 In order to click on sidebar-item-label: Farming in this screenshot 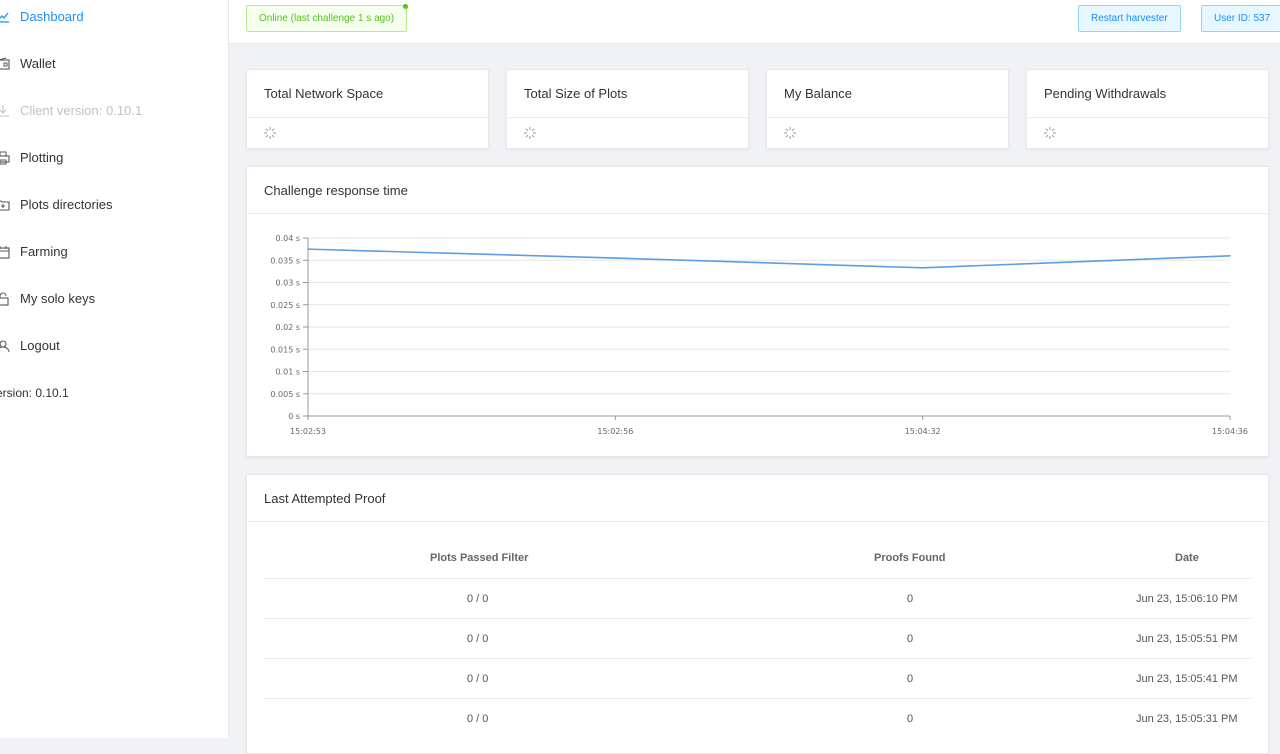, I will do `click(44, 251)`.